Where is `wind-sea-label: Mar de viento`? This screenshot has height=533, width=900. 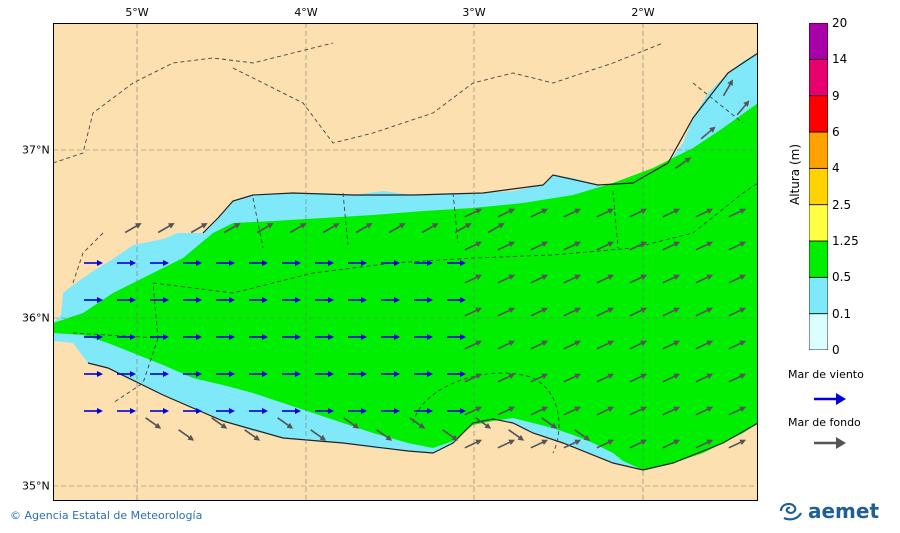
wind-sea-label: Mar de viento is located at coordinates (826, 374).